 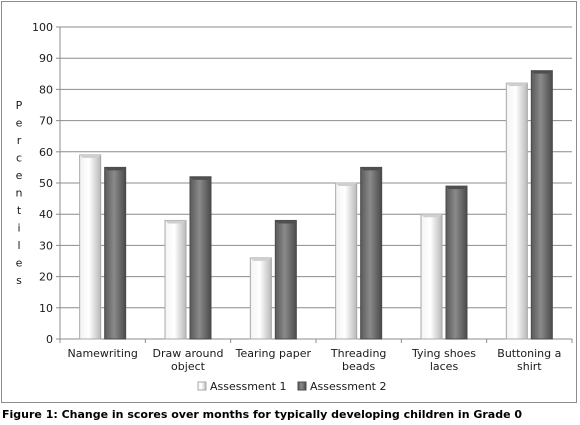 What do you see at coordinates (46, 245) in the screenshot?
I see `y-tick-label: 30` at bounding box center [46, 245].